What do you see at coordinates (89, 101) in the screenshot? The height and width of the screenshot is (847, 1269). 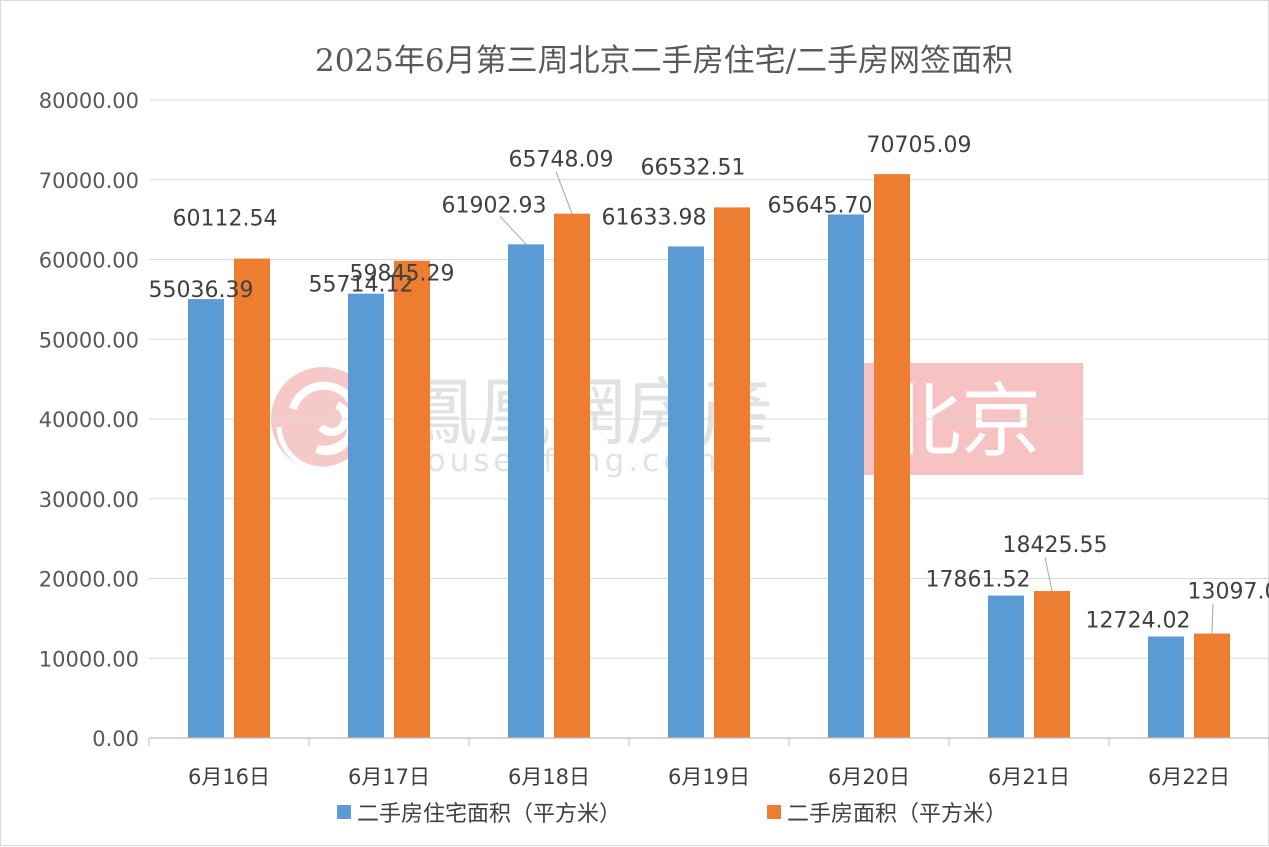 I see `y-tick-label: 80000.00` at bounding box center [89, 101].